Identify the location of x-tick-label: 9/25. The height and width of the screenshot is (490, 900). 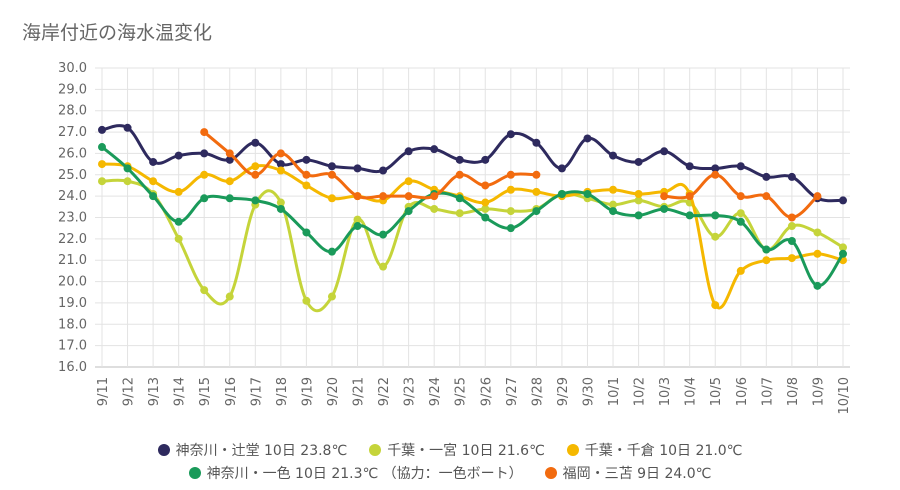
(461, 391).